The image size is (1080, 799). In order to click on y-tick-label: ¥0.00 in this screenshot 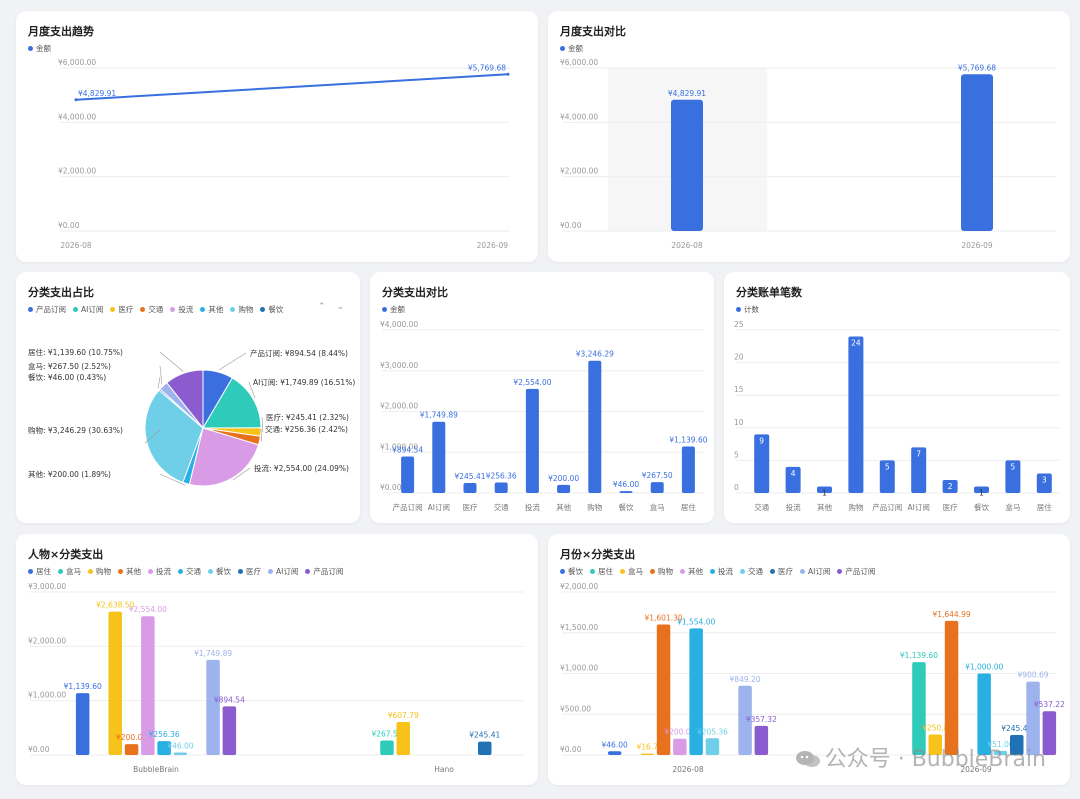, I will do `click(39, 749)`.